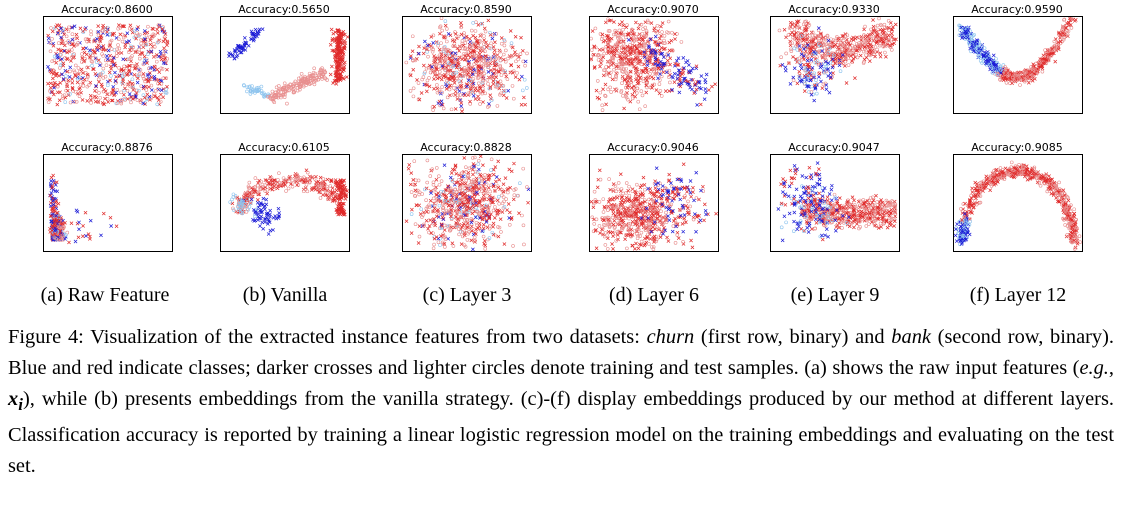  I want to click on caption-text: (first row, binary) and, so click(793, 337).